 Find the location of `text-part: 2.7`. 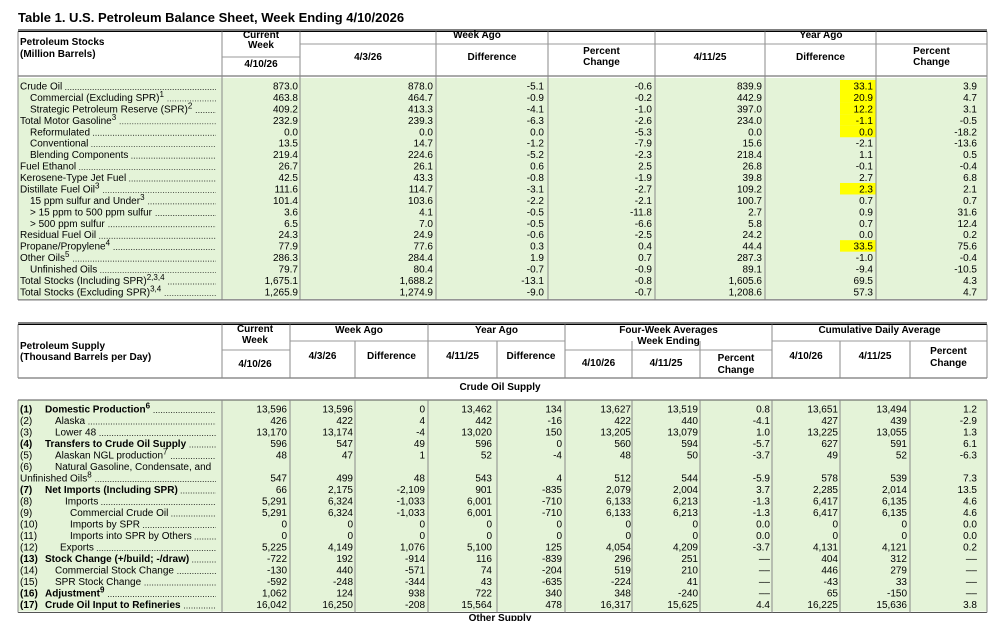

text-part: 2.7 is located at coordinates (866, 178).